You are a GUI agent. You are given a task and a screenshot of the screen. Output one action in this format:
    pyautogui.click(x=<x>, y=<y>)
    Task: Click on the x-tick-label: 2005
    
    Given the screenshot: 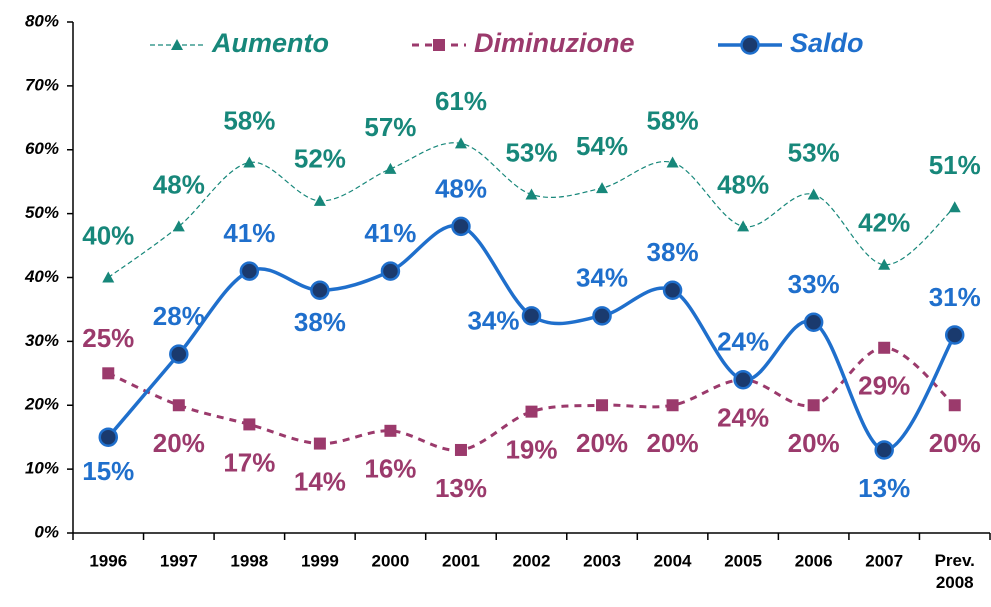 What is the action you would take?
    pyautogui.click(x=743, y=560)
    